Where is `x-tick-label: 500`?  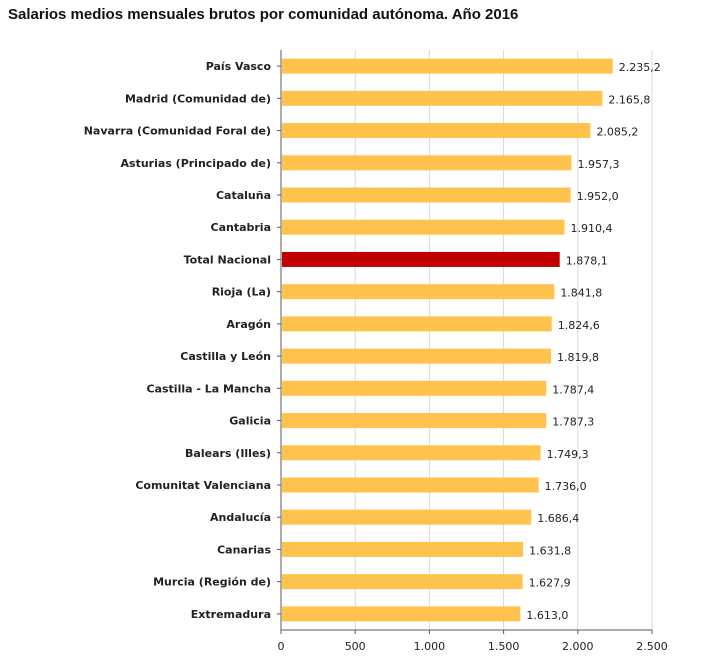 x-tick-label: 500 is located at coordinates (355, 646).